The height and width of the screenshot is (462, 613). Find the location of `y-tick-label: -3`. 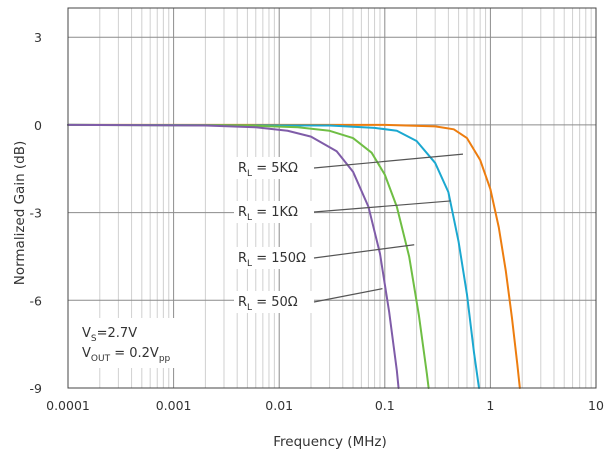

y-tick-label: -3 is located at coordinates (36, 213).